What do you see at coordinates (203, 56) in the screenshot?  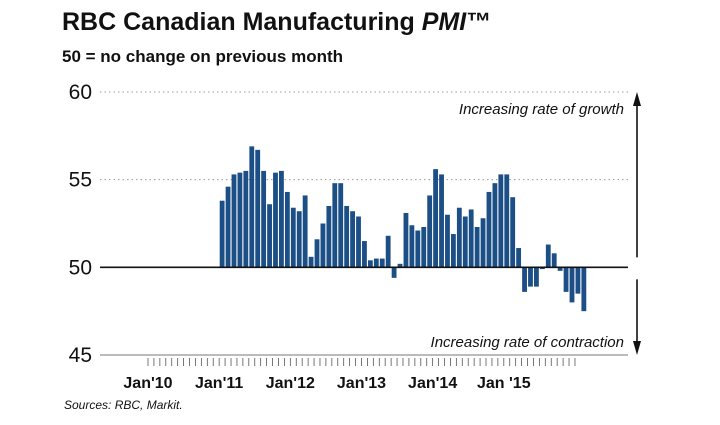 I see `chart-subtitle: 50 = no change on previous month` at bounding box center [203, 56].